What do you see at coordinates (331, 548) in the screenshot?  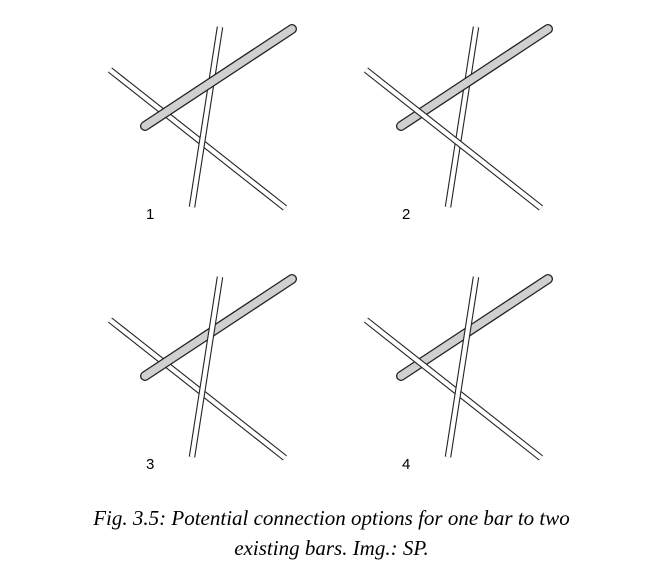 I see `caption-line-2: existing bars. Img.: SP.` at bounding box center [331, 548].